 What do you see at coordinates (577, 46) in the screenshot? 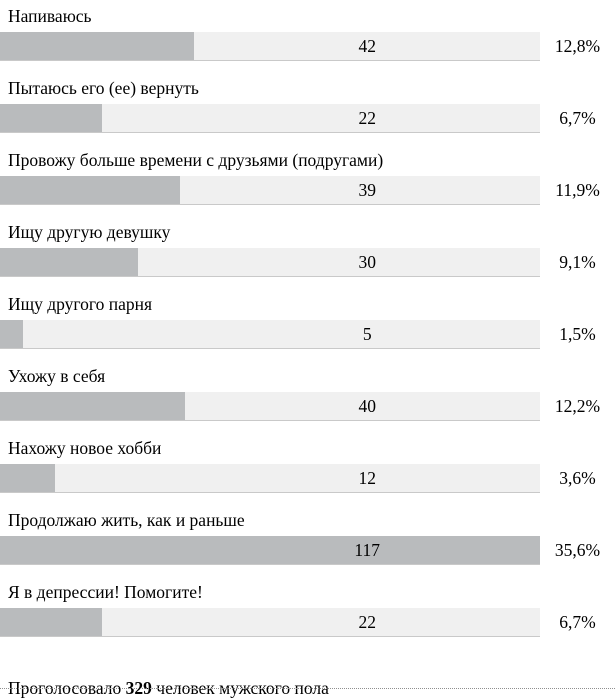
I see `percent-label: 12,8%` at bounding box center [577, 46].